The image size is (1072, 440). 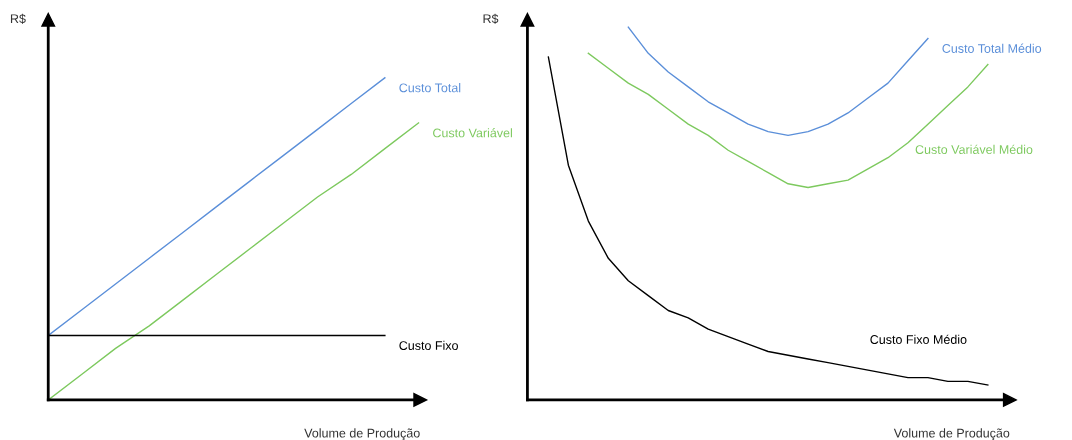 What do you see at coordinates (992, 48) in the screenshot?
I see `series-label: Custo Total Médio` at bounding box center [992, 48].